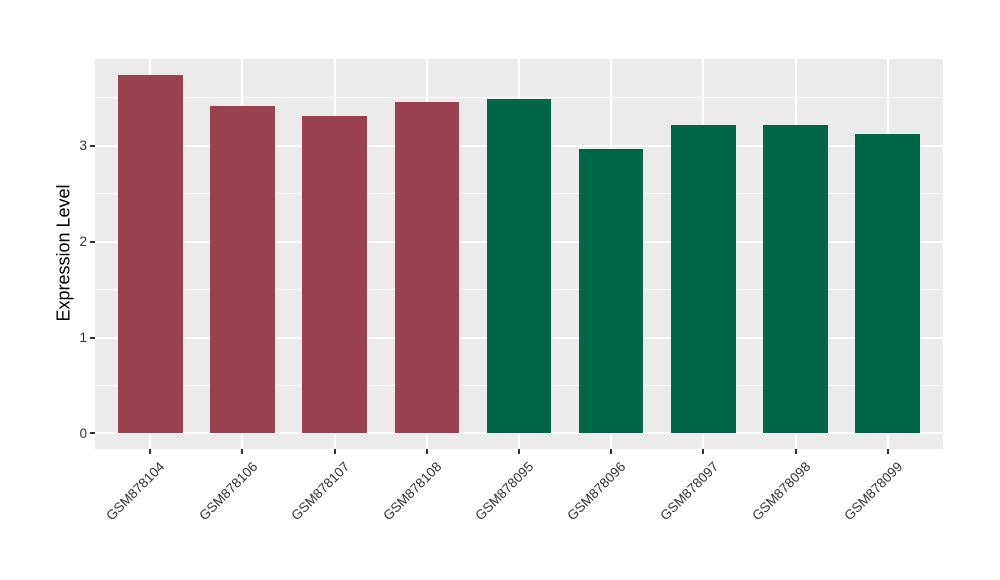 This screenshot has width=1000, height=580. I want to click on x-tick-label: GSM878097, so click(688, 491).